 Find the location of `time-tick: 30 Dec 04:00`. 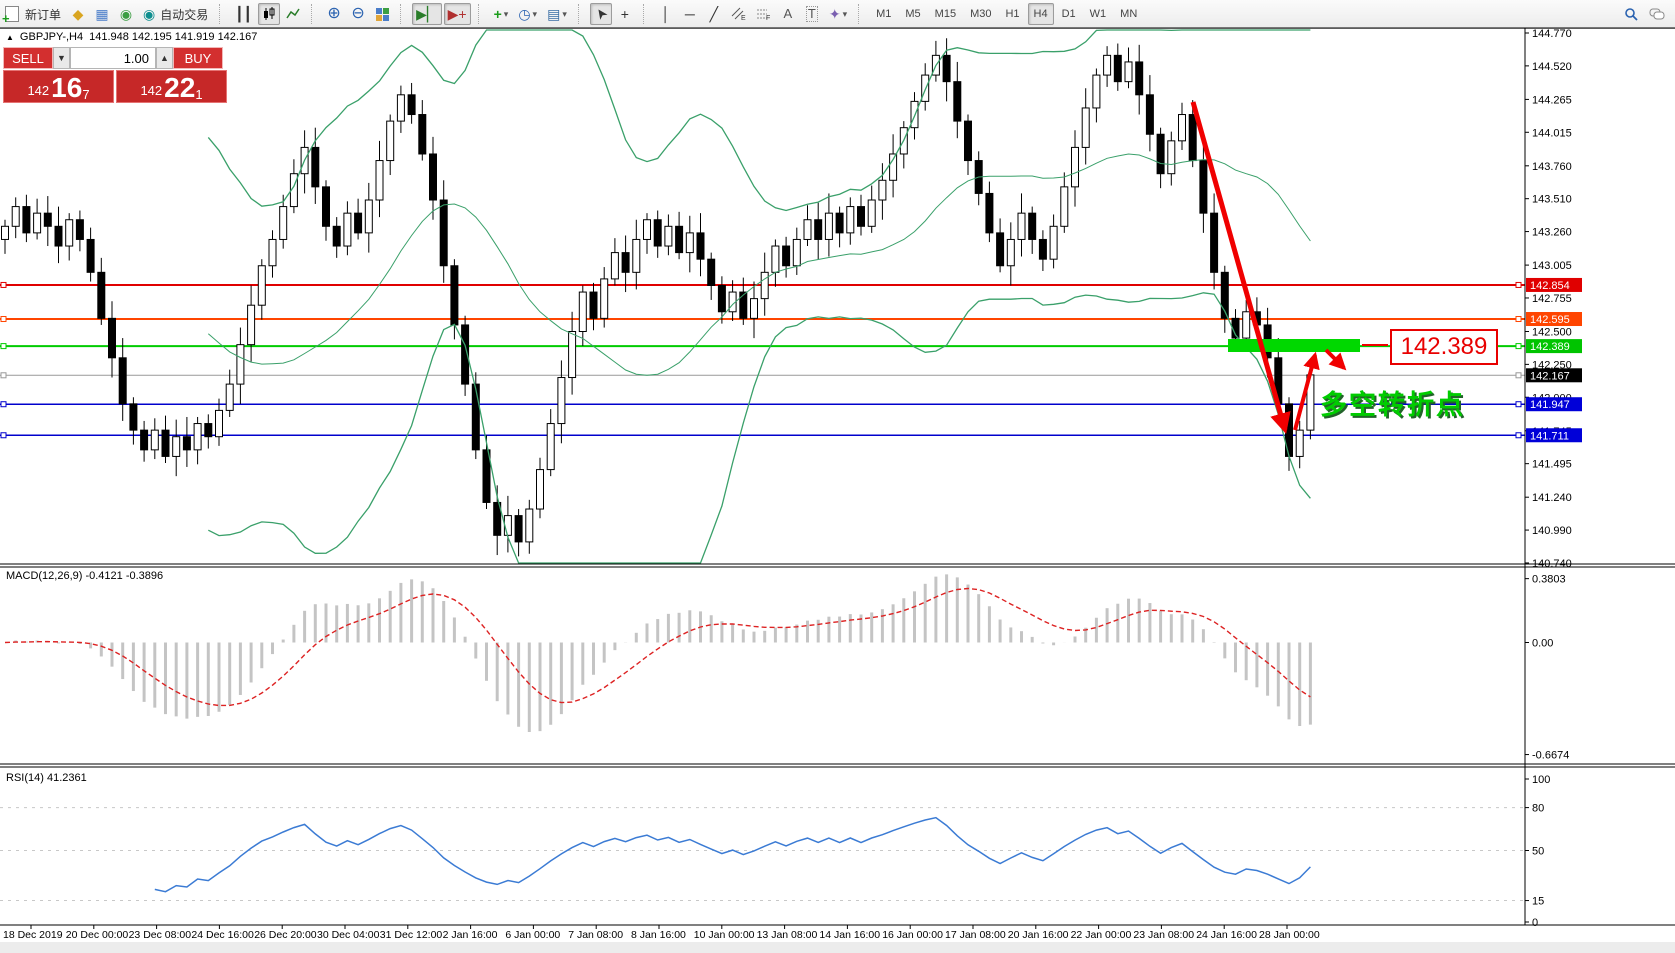

time-tick: 30 Dec 04:00 is located at coordinates (348, 935).